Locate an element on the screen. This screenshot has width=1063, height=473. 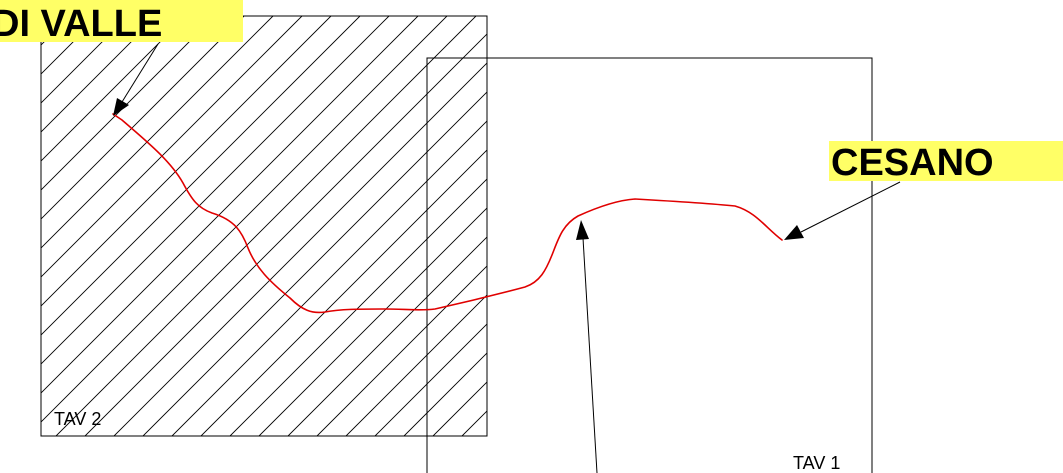
leader-line-mid is located at coordinates (590, 355).